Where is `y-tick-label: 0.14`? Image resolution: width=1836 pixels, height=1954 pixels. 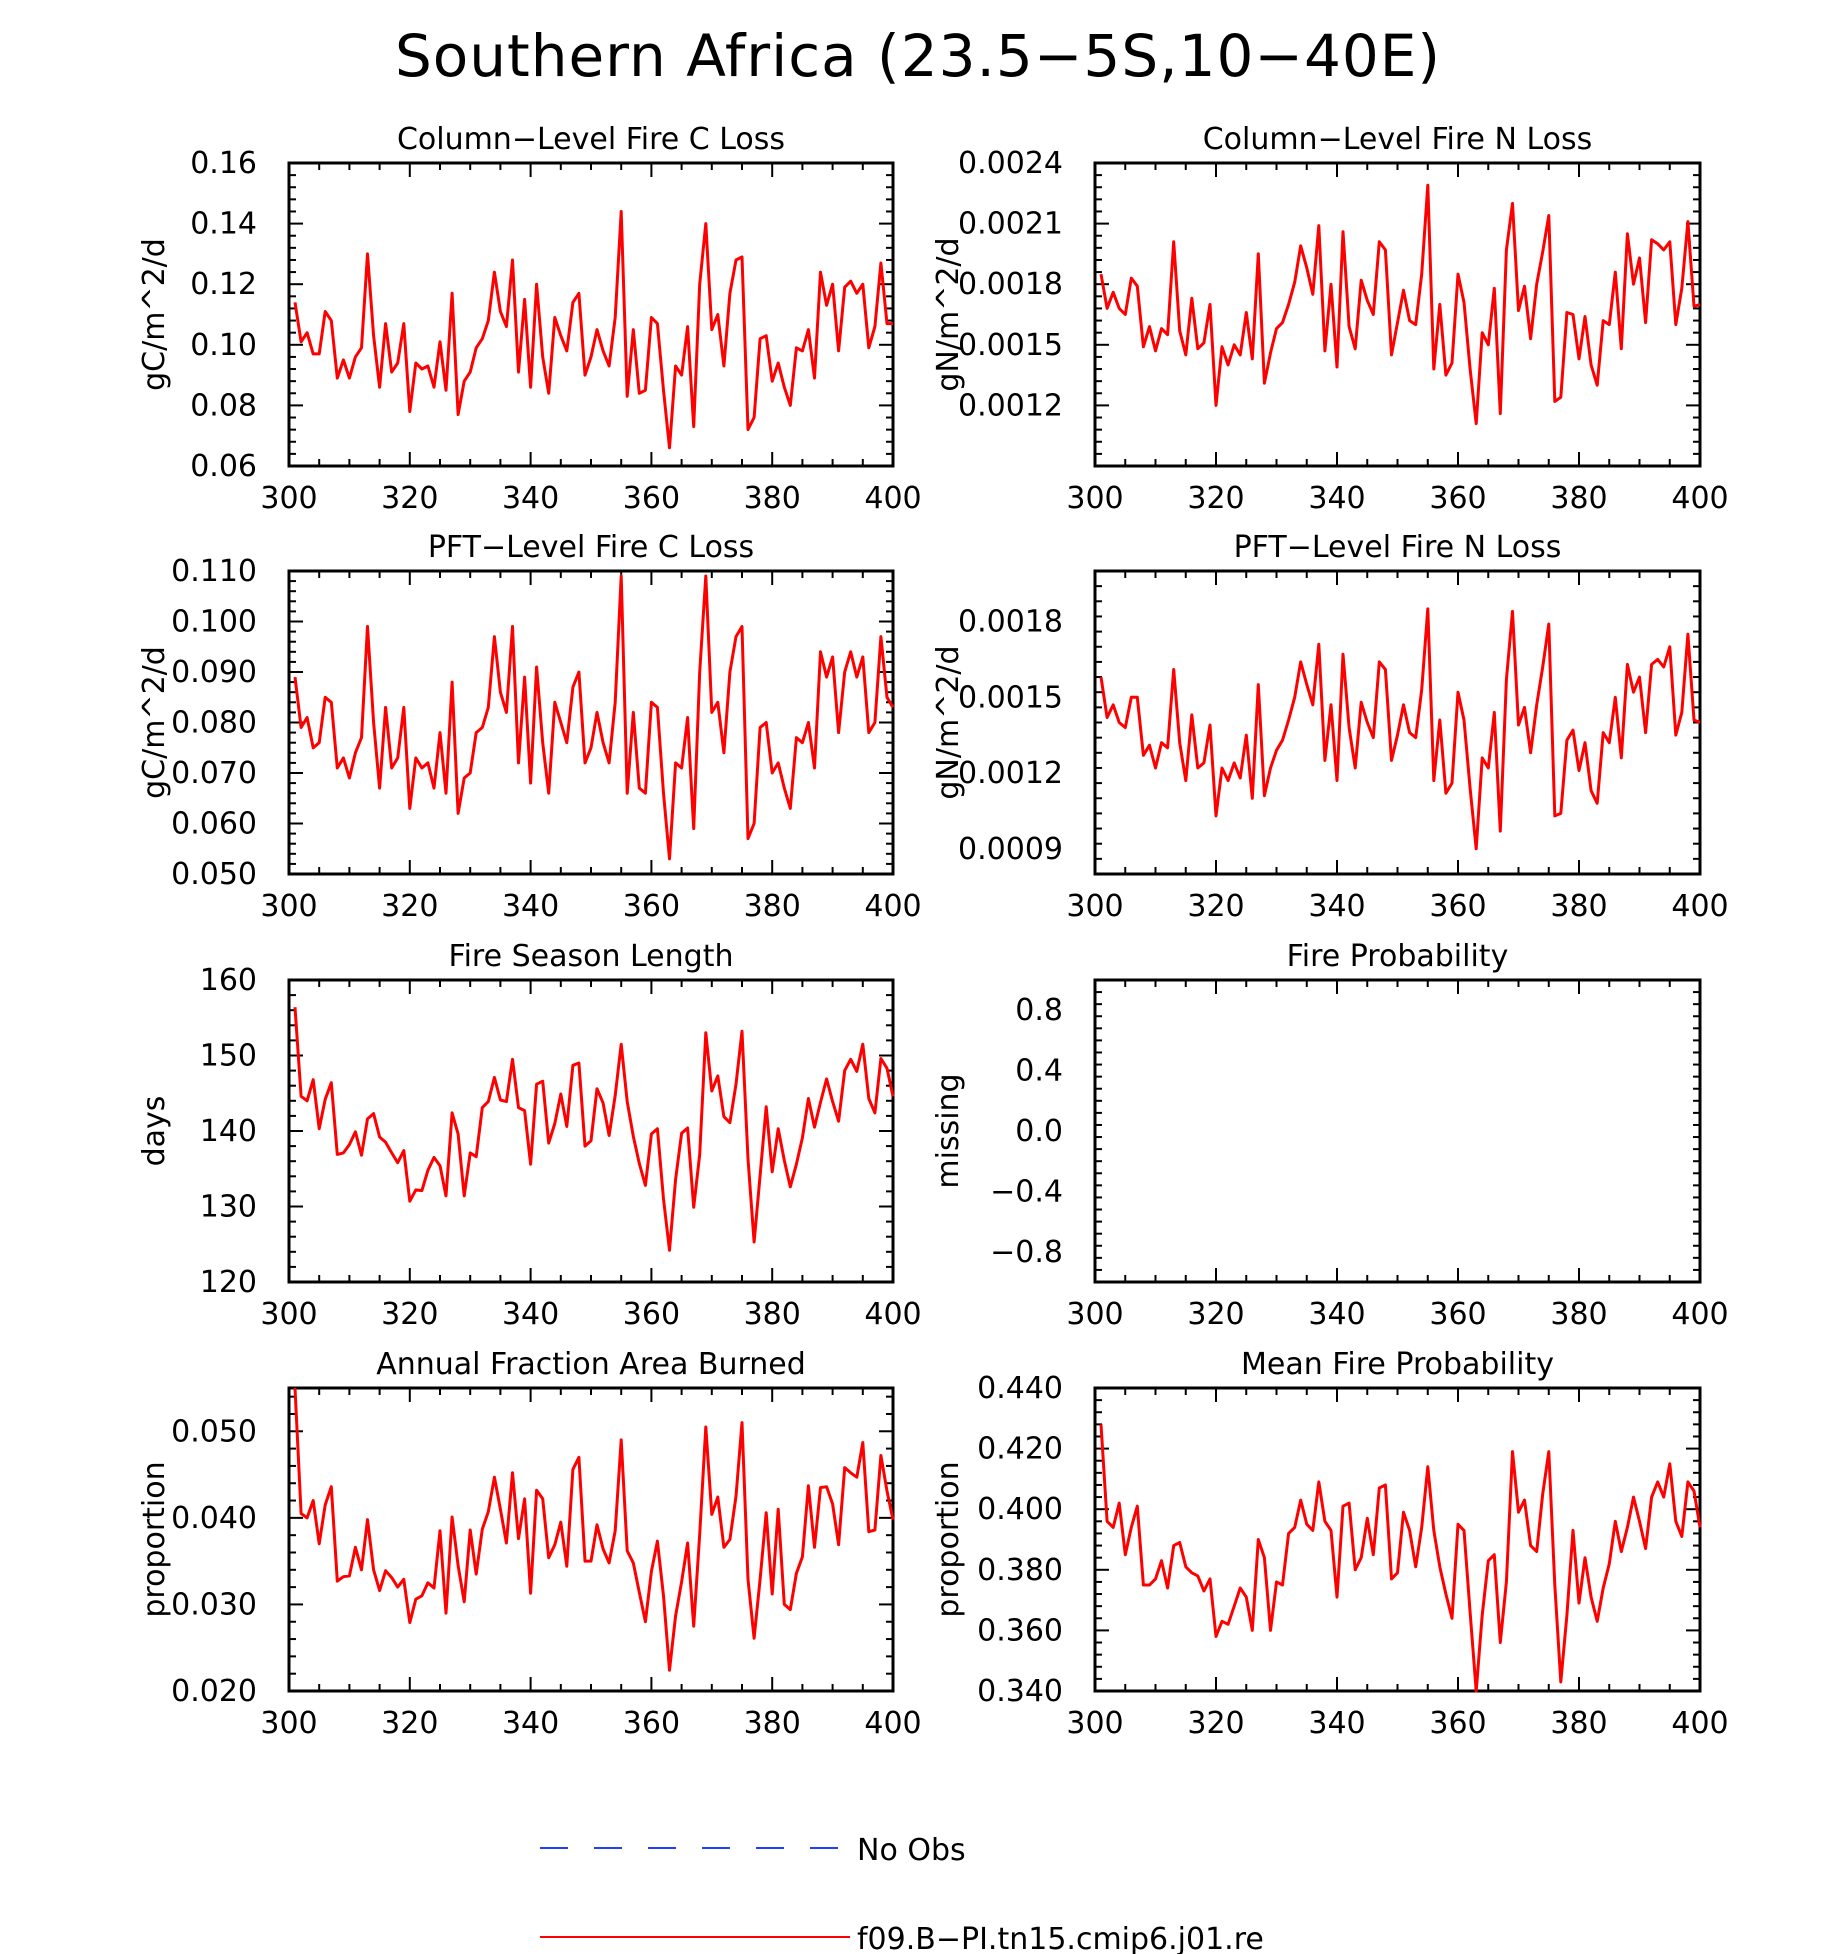 y-tick-label: 0.14 is located at coordinates (223, 224).